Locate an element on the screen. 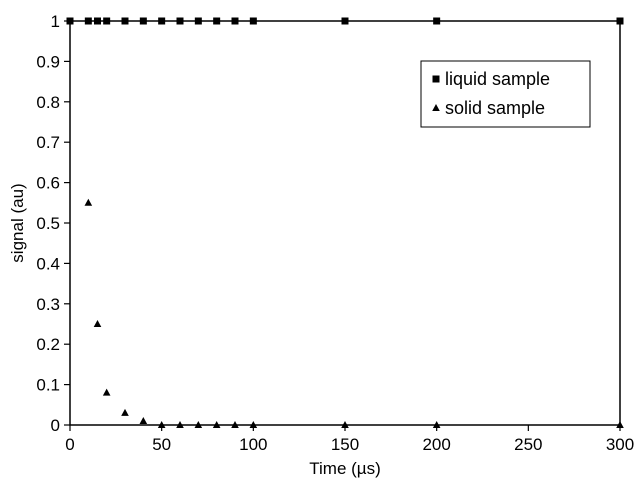  x-tick-label: 250 is located at coordinates (528, 444).